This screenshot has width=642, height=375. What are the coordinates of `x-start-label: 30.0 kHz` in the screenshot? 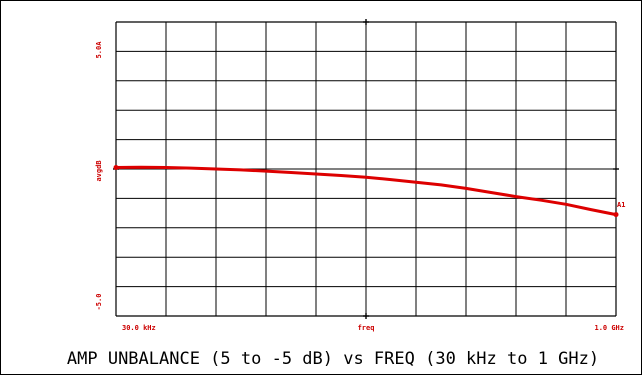 It's located at (139, 328).